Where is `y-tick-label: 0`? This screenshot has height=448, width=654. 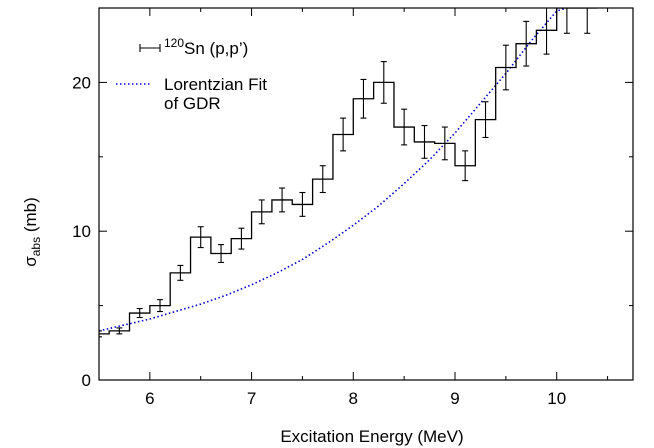
y-tick-label: 0 is located at coordinates (86, 380).